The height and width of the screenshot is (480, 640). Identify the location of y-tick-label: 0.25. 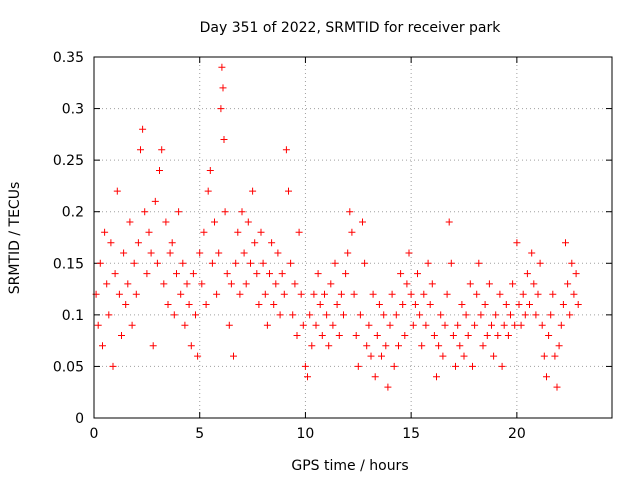
(68, 161).